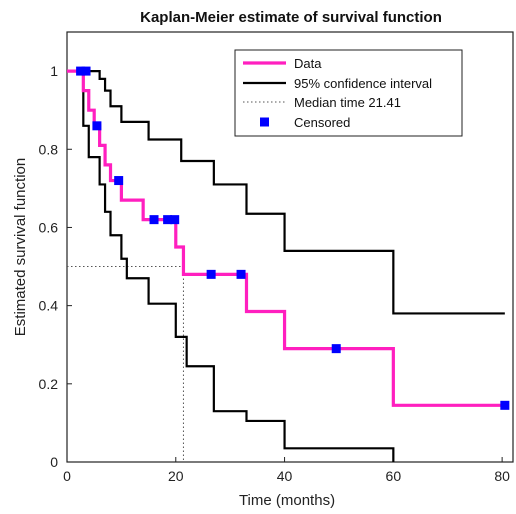 The width and height of the screenshot is (516, 514). What do you see at coordinates (502, 476) in the screenshot?
I see `x-tick-label: 80` at bounding box center [502, 476].